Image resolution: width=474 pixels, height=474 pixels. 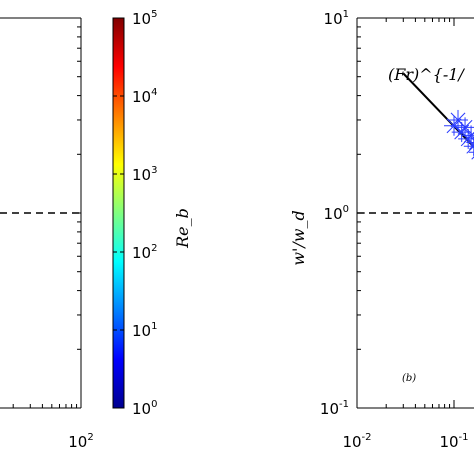 I want to click on colorbar-gradient, so click(x=118, y=213).